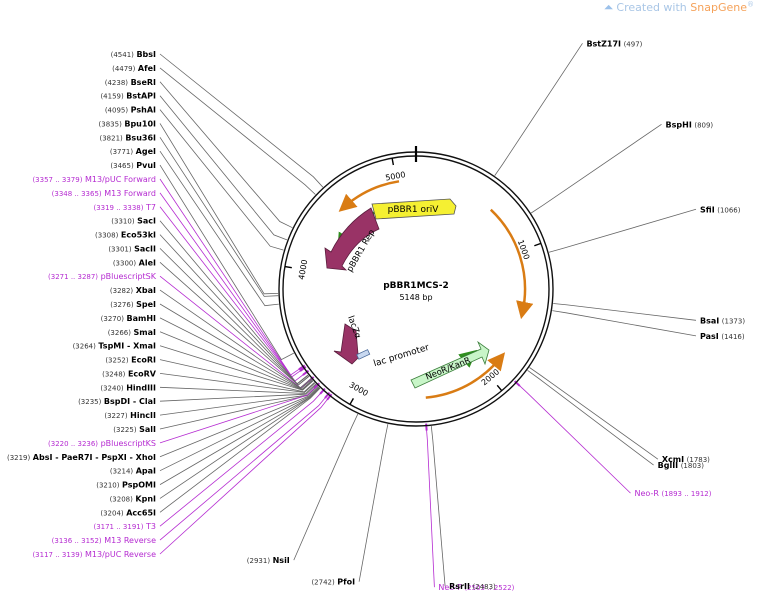 This screenshot has height=598, width=760. I want to click on site-position: (3264), so click(85, 347).